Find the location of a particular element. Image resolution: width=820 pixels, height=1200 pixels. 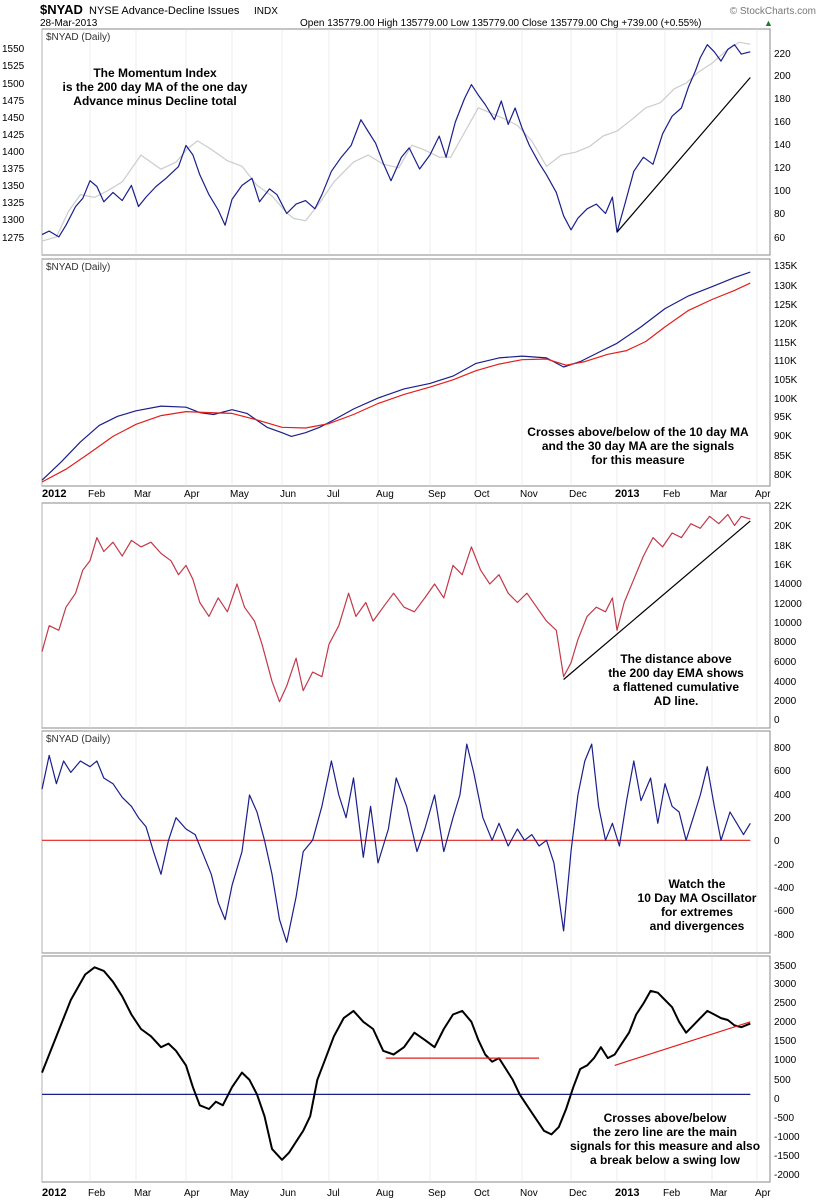

right-tick-label: 100K is located at coordinates (786, 399).